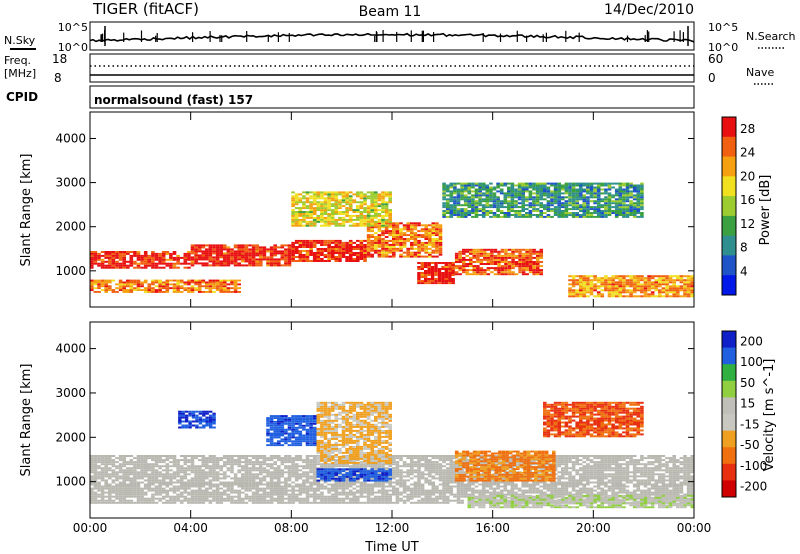 Image resolution: width=800 pixels, height=554 pixels. What do you see at coordinates (70, 183) in the screenshot?
I see `y-tick-label: 3000` at bounding box center [70, 183].